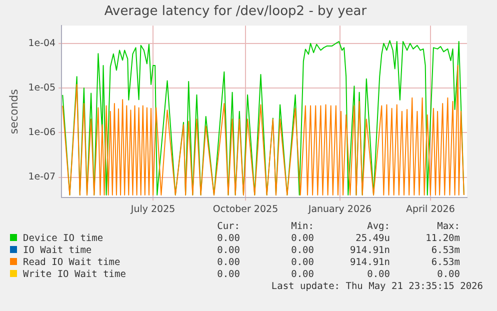 The width and height of the screenshot is (497, 311). Describe the element at coordinates (442, 239) in the screenshot. I see `text: 11.20m` at that location.